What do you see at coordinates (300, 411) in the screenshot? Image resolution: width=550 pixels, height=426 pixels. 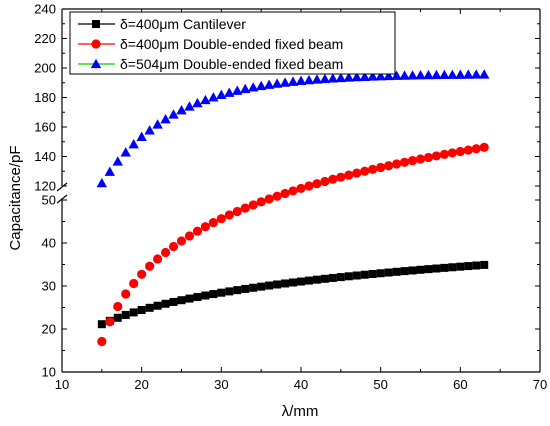 I see `x-axis-title: λ/mm` at bounding box center [300, 411].